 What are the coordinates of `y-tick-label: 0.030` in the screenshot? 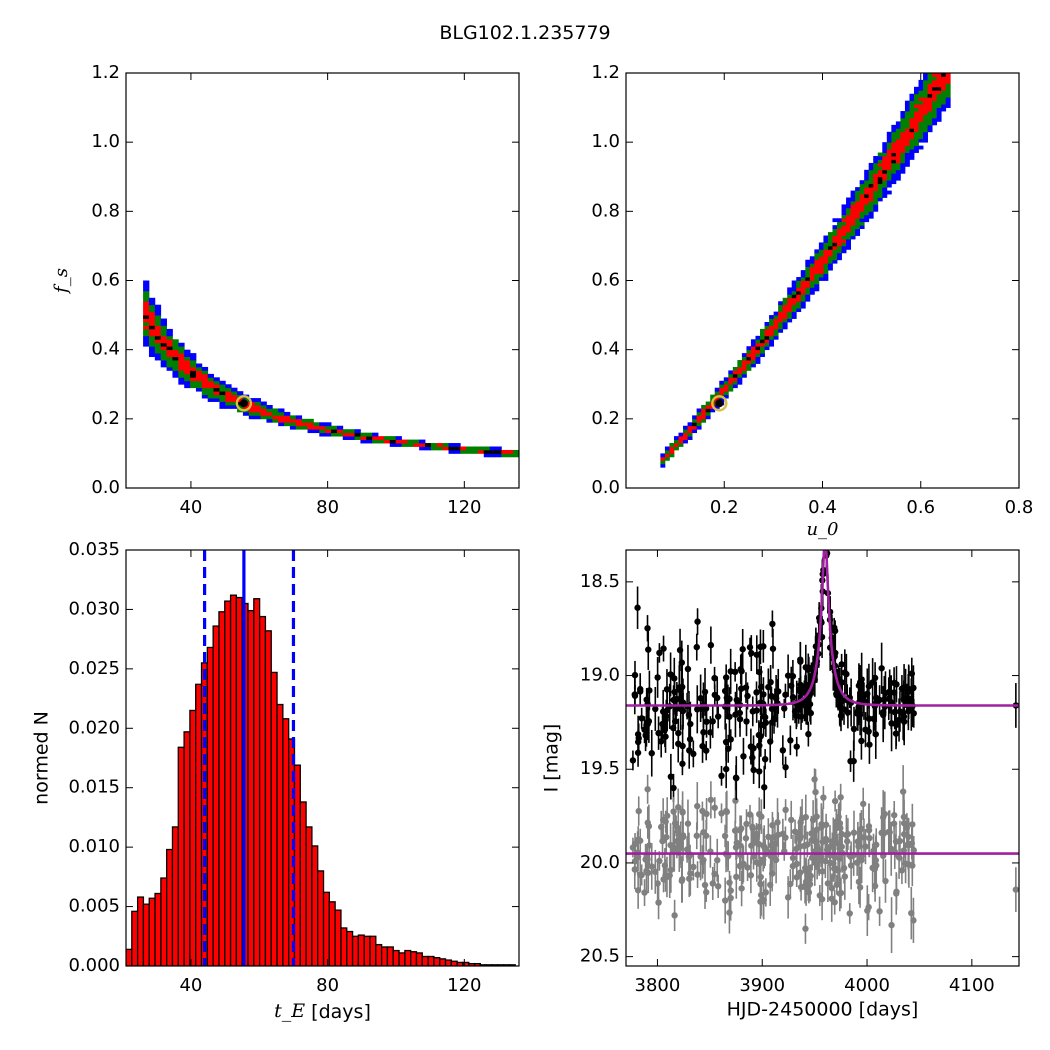 It's located at (94, 608).